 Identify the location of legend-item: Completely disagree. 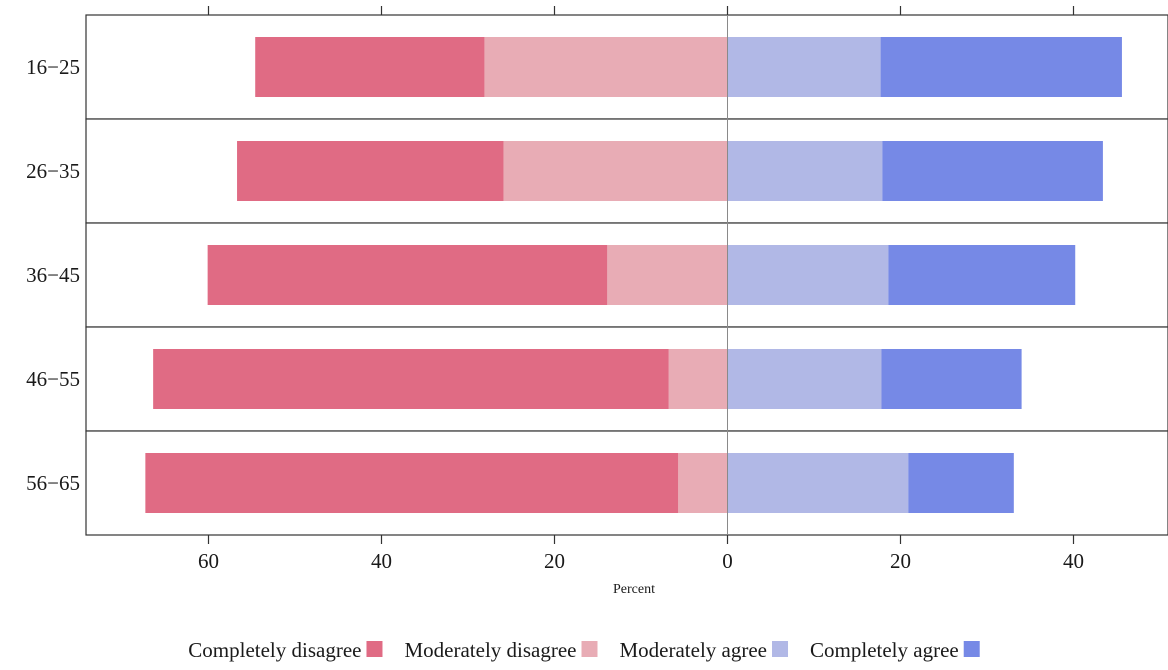
(285, 650).